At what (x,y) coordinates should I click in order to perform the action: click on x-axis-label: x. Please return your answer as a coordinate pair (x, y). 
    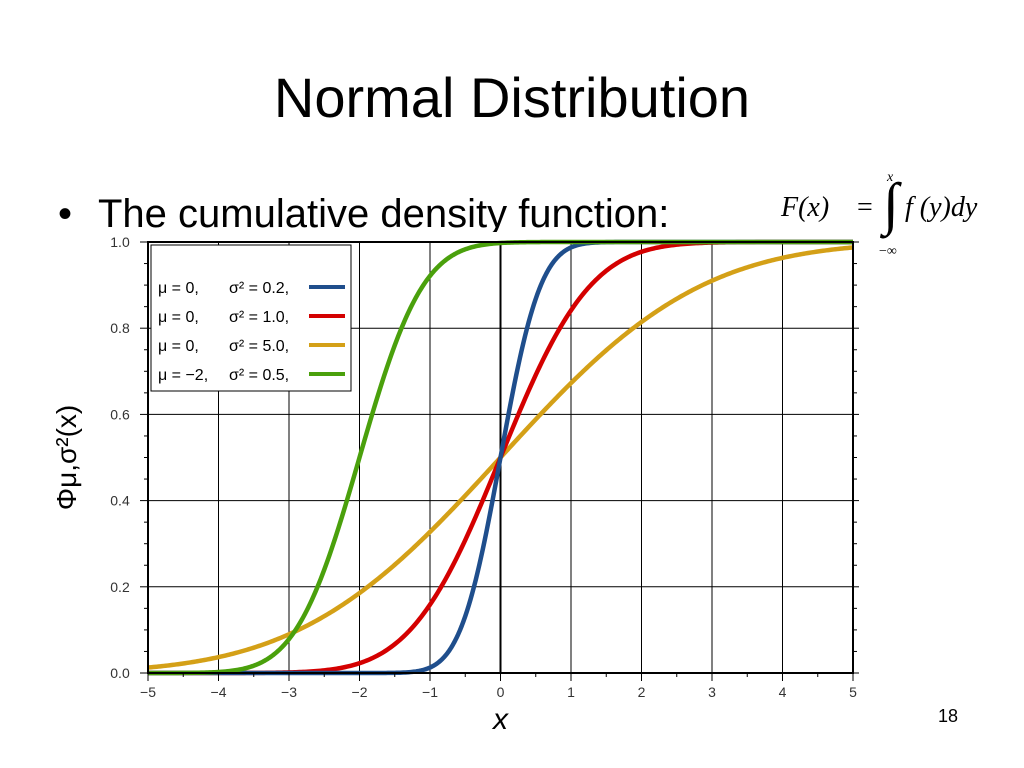
    Looking at the image, I should click on (500, 719).